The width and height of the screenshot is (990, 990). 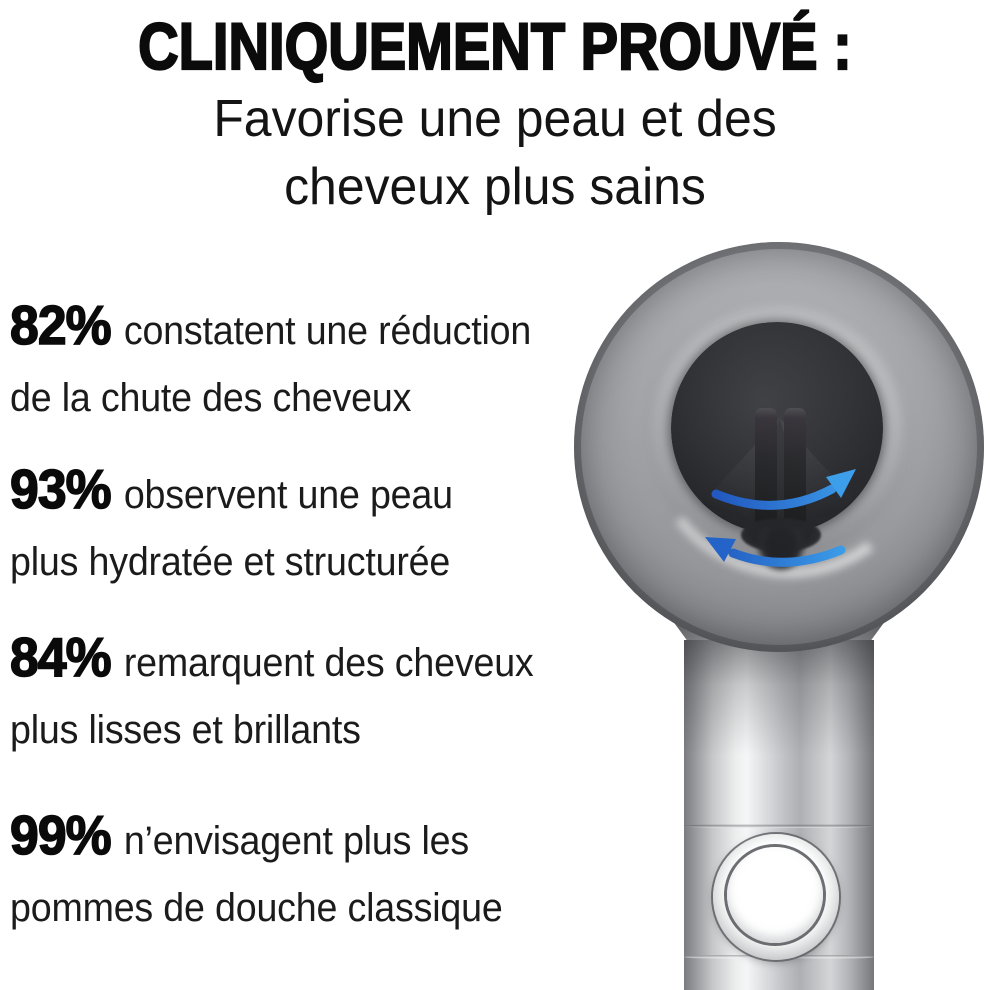 I want to click on subtitle-line-2: cheveux plus sains, so click(x=495, y=187).